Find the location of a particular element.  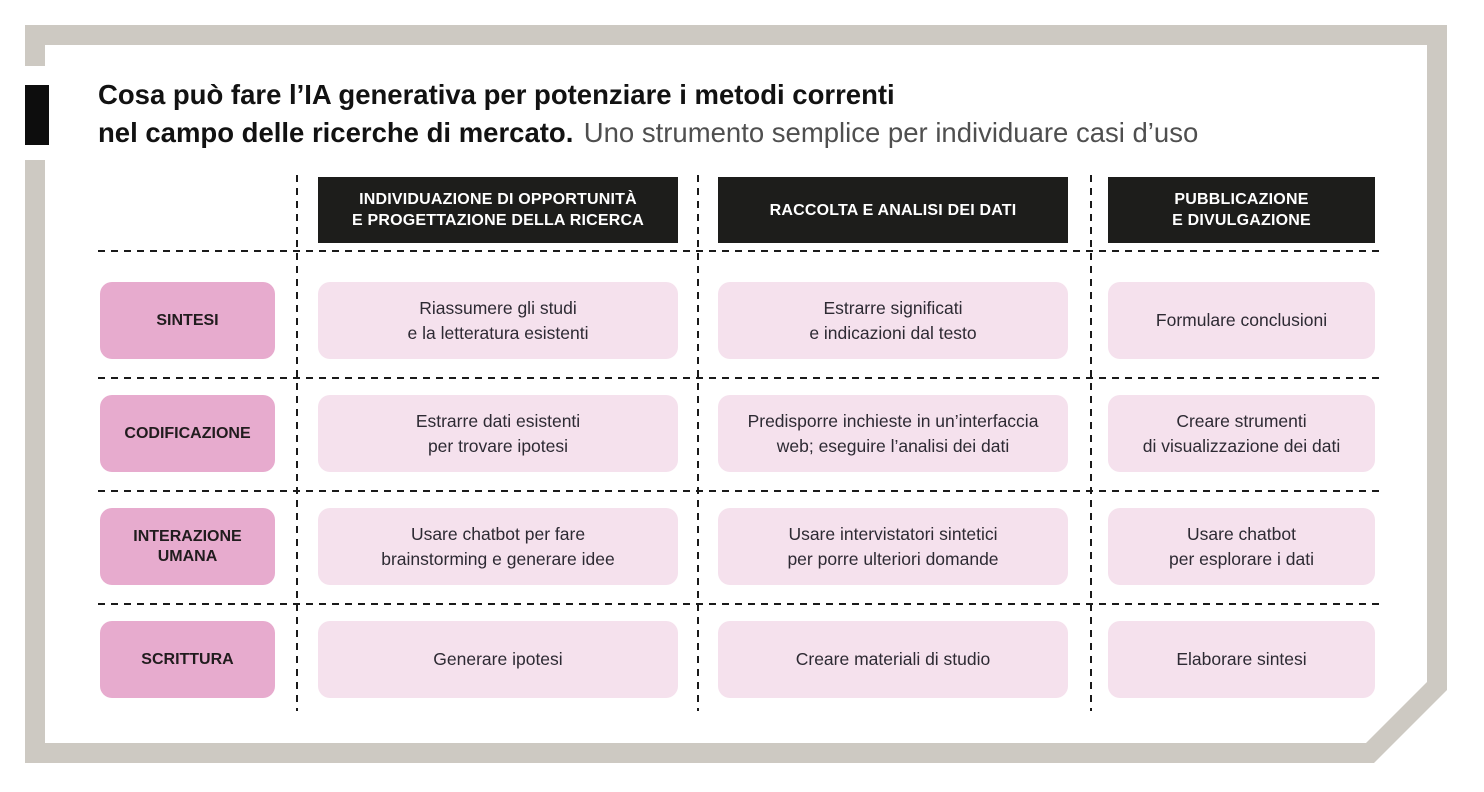

row-label-scrittura: SCRITTURA is located at coordinates (187, 659).